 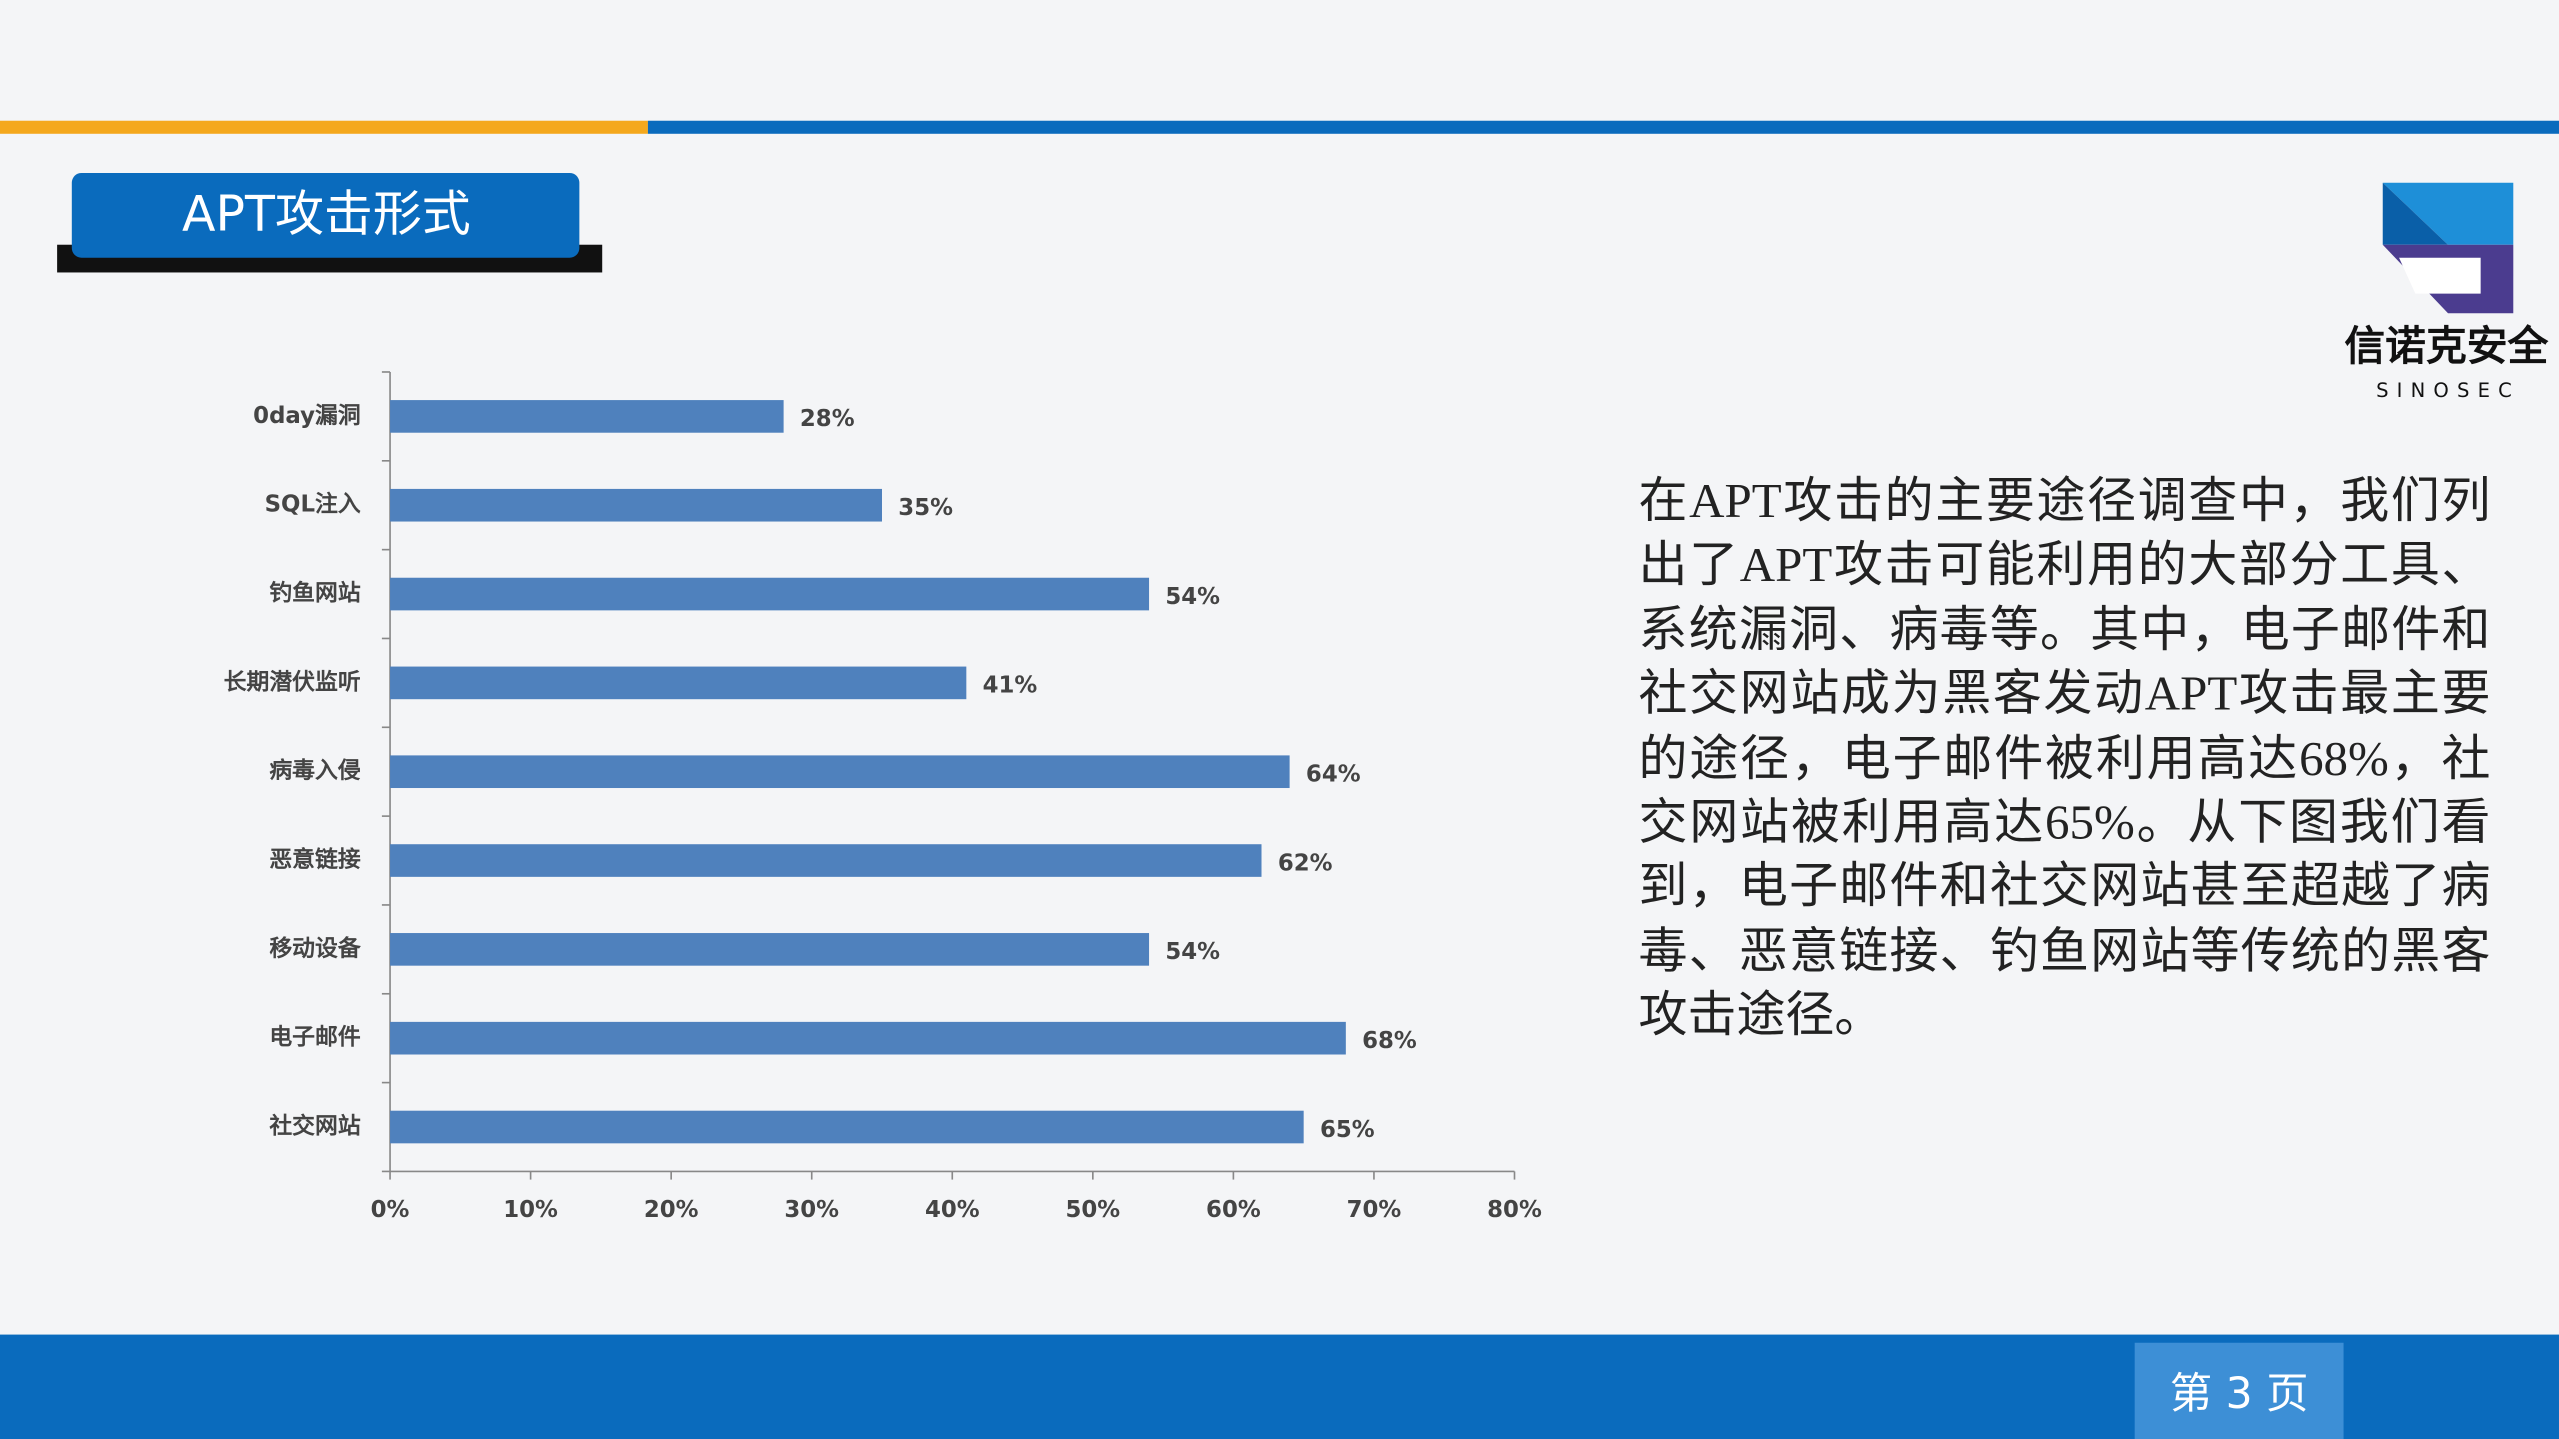 What do you see at coordinates (314, 1126) in the screenshot?
I see `y-tick-label: 社交网站` at bounding box center [314, 1126].